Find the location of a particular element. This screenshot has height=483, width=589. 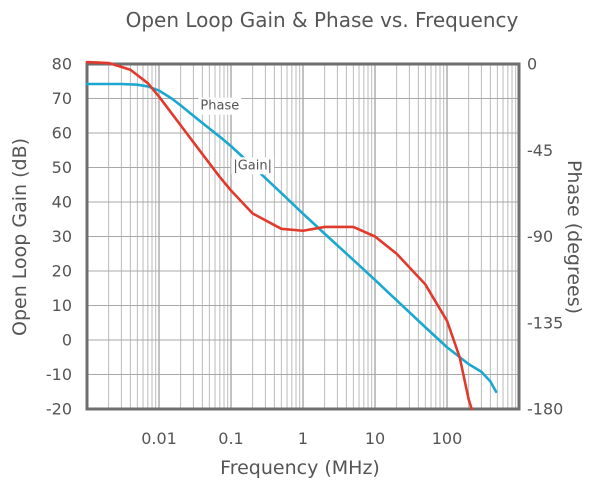

x-axis-title: Frequency (MHz) is located at coordinates (300, 468).